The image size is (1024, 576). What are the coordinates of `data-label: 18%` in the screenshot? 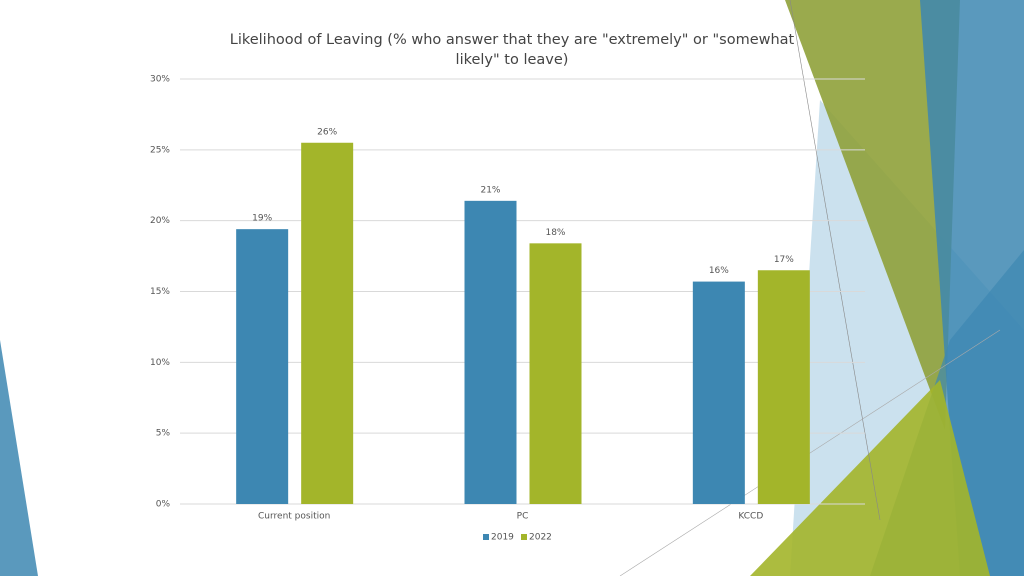 It's located at (555, 233).